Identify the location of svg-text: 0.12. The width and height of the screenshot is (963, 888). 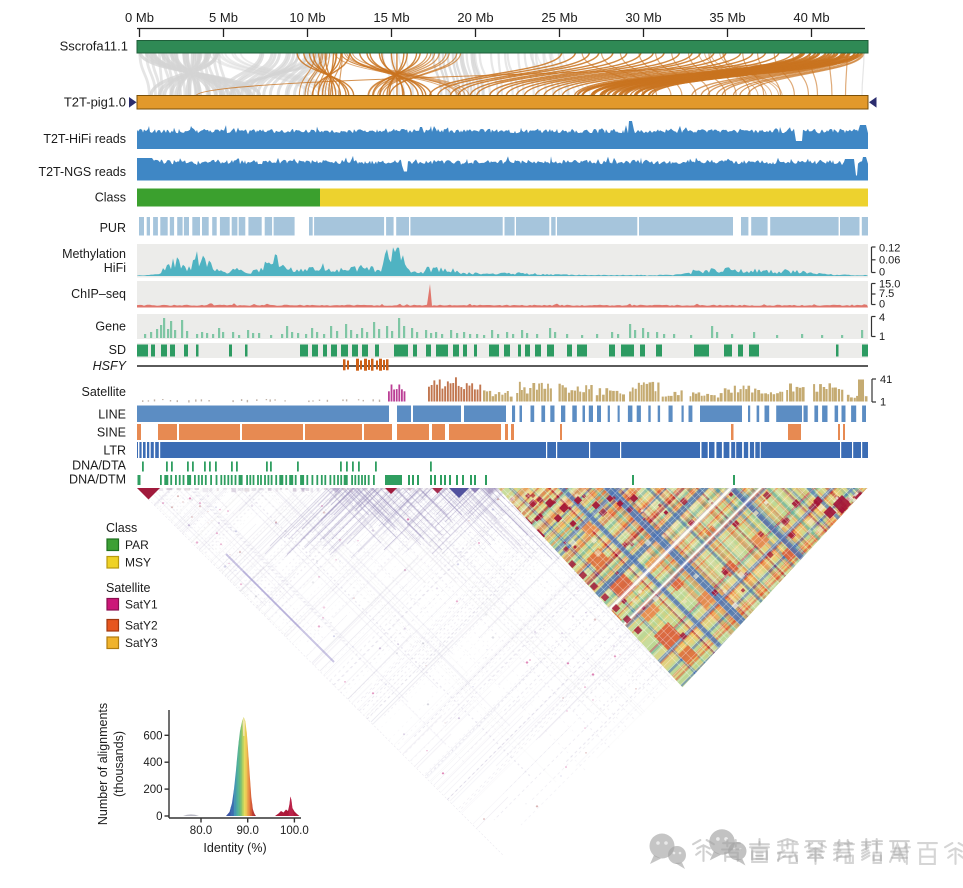
(889, 249).